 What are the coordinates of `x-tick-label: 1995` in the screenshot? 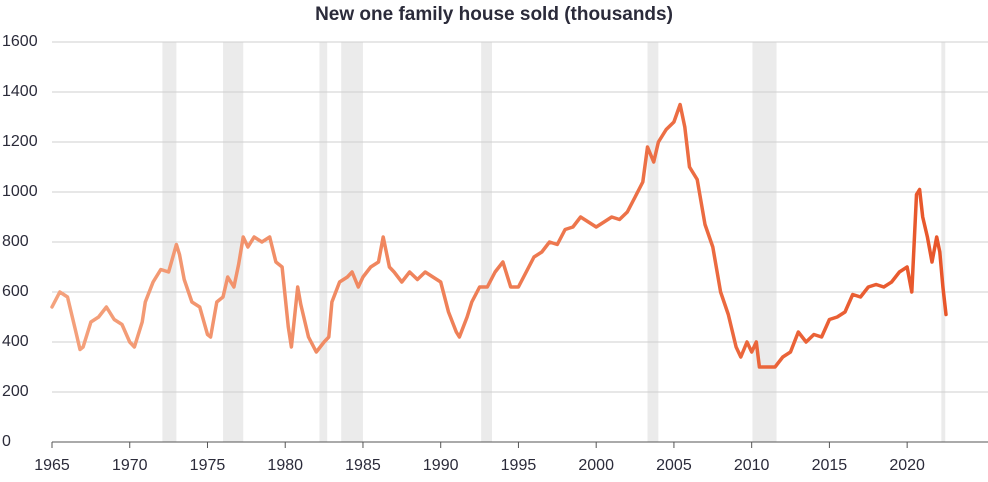 It's located at (519, 465).